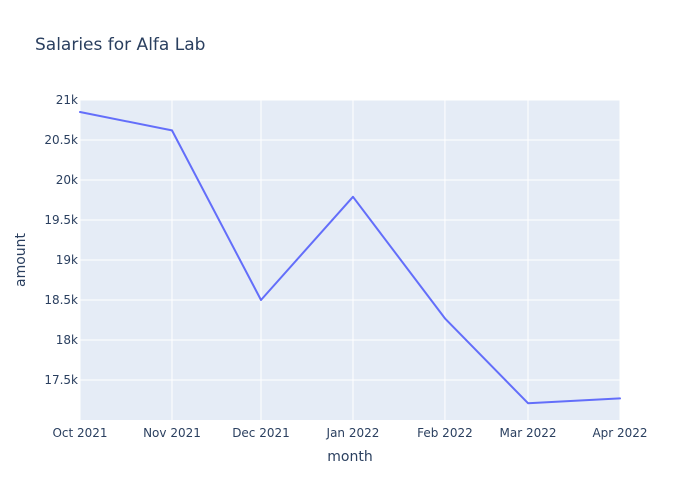 Image resolution: width=700 pixels, height=500 pixels. I want to click on x-tick-label: Feb 2022, so click(445, 433).